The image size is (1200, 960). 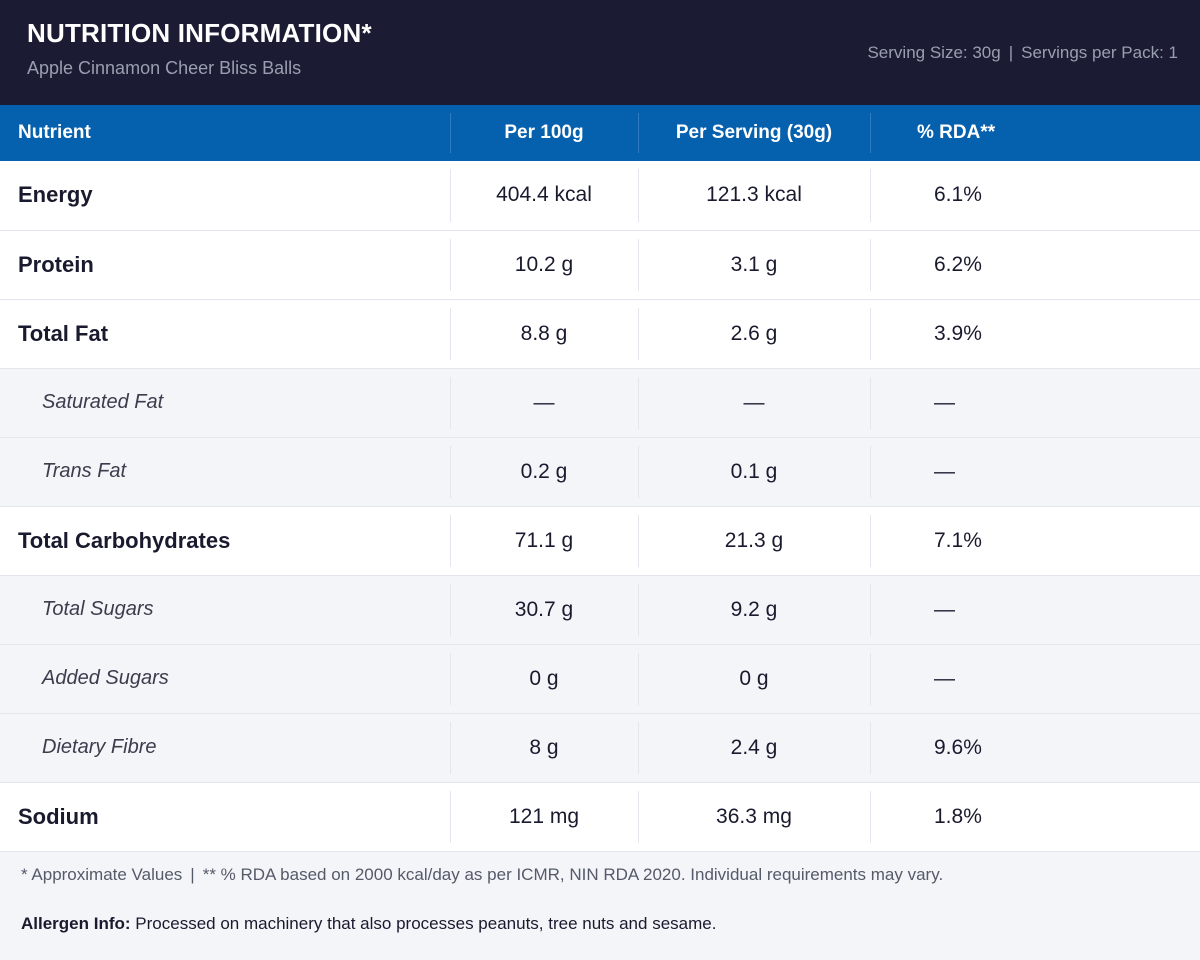 I want to click on table-row: Total Fat 8.8 g 2.6 g 3.9%, so click(x=600, y=333).